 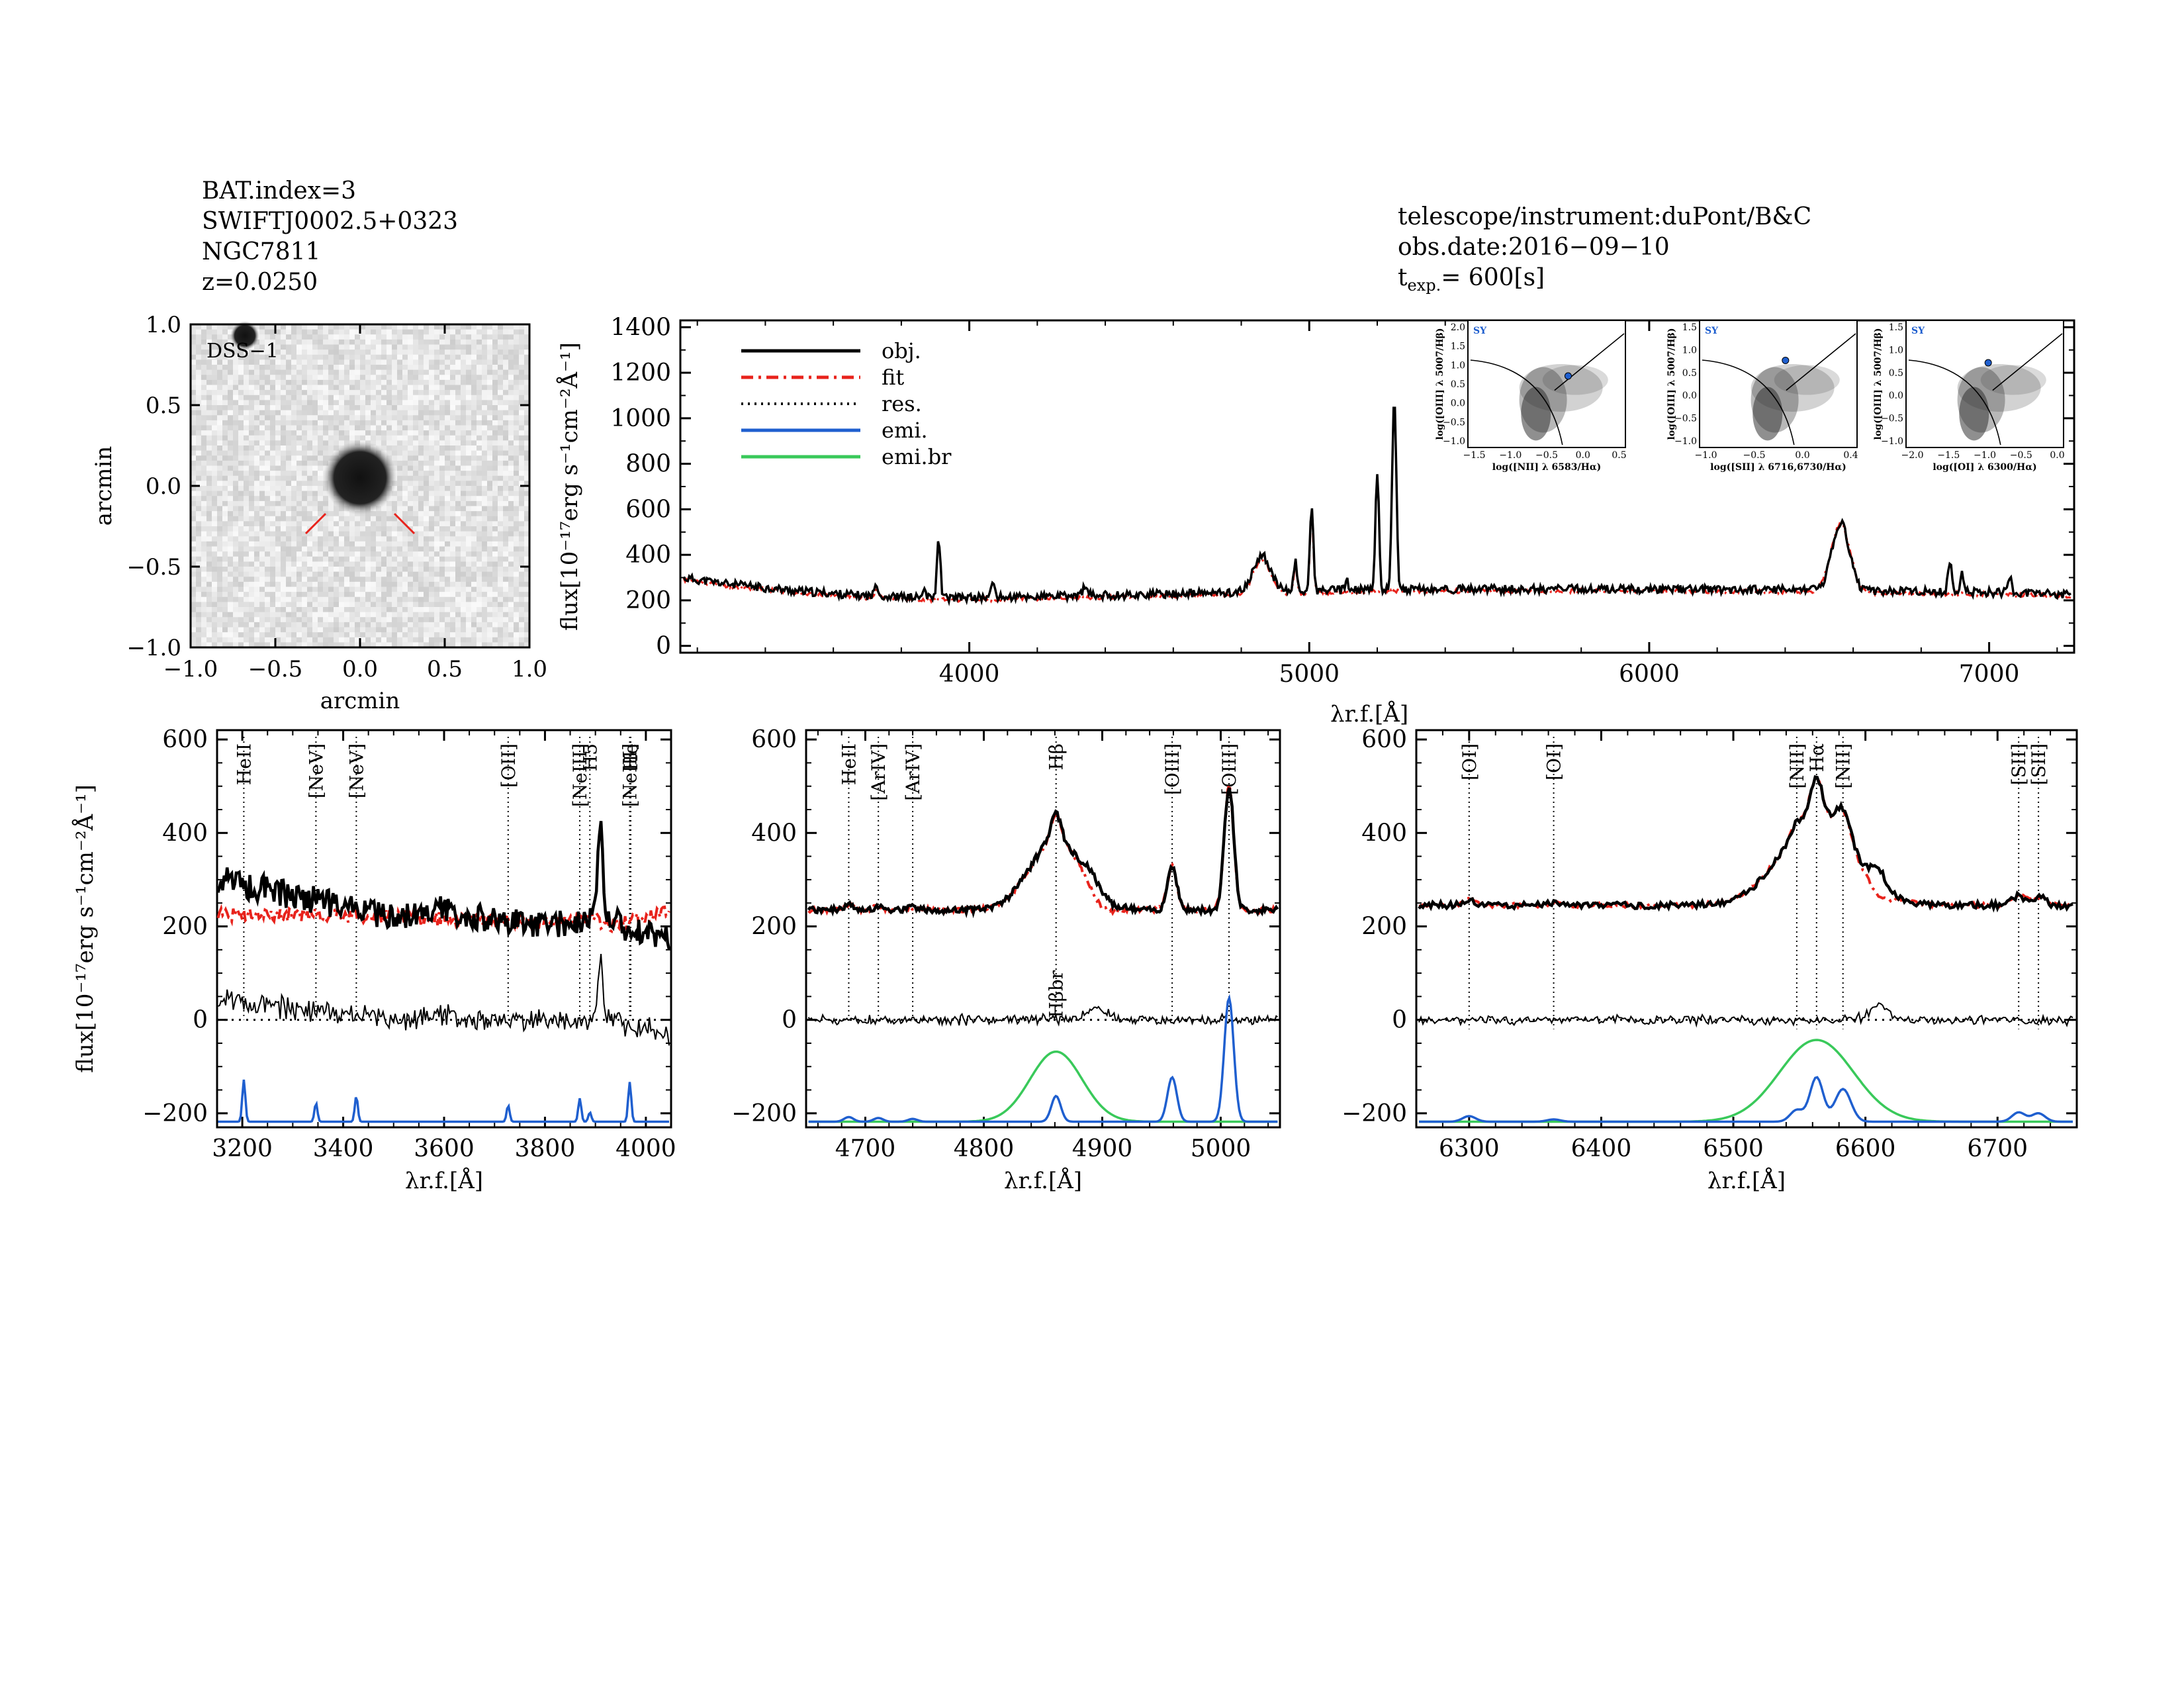 I want to click on zoom-blue-xtick-label: 3600, so click(x=444, y=1148).